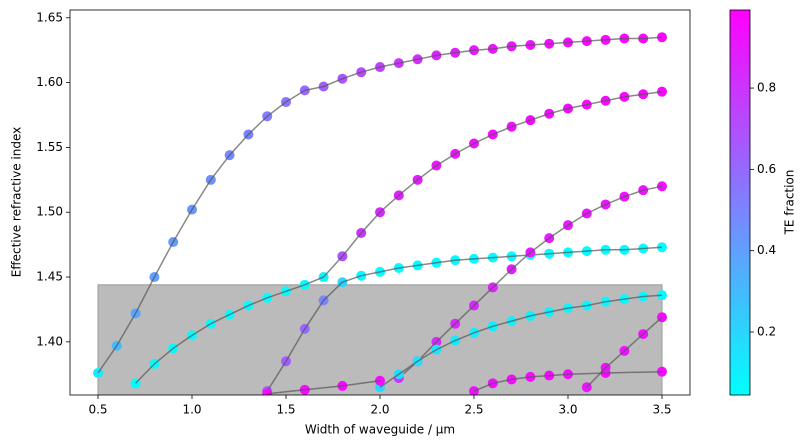 The height and width of the screenshot is (448, 809). What do you see at coordinates (766, 88) in the screenshot?
I see `colorbar-tick-label: 0.8` at bounding box center [766, 88].